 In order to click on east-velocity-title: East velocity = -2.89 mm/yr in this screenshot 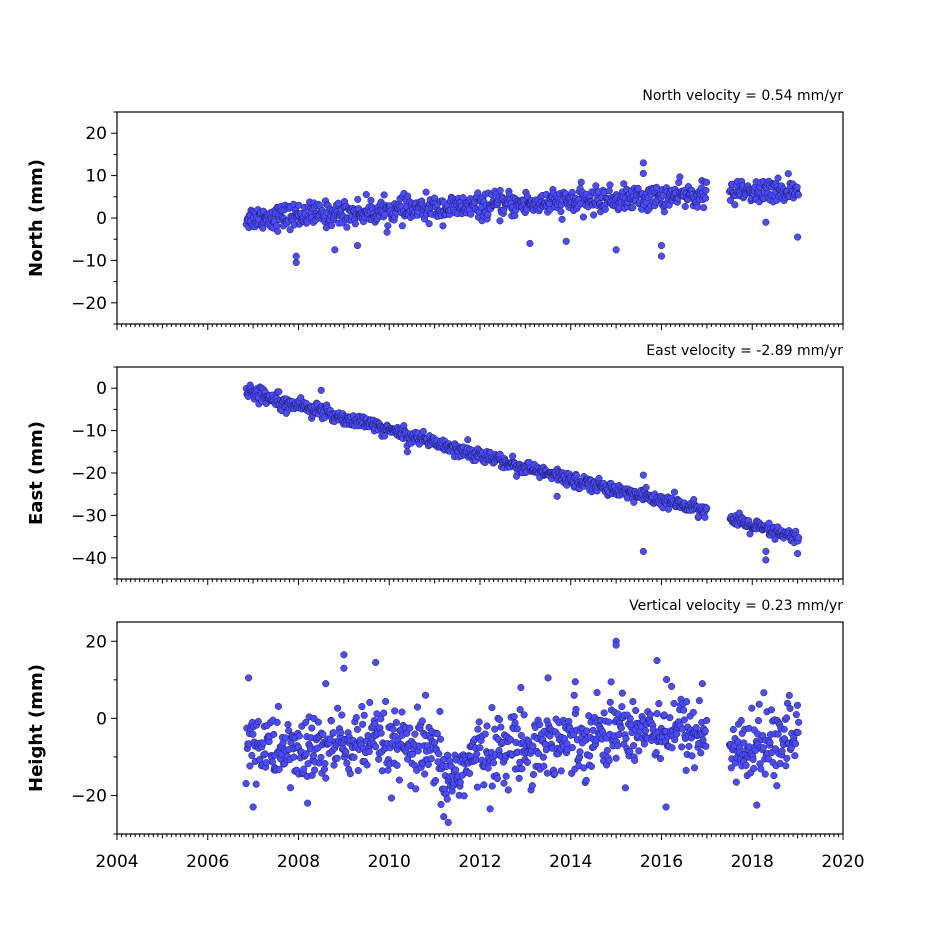, I will do `click(744, 351)`.